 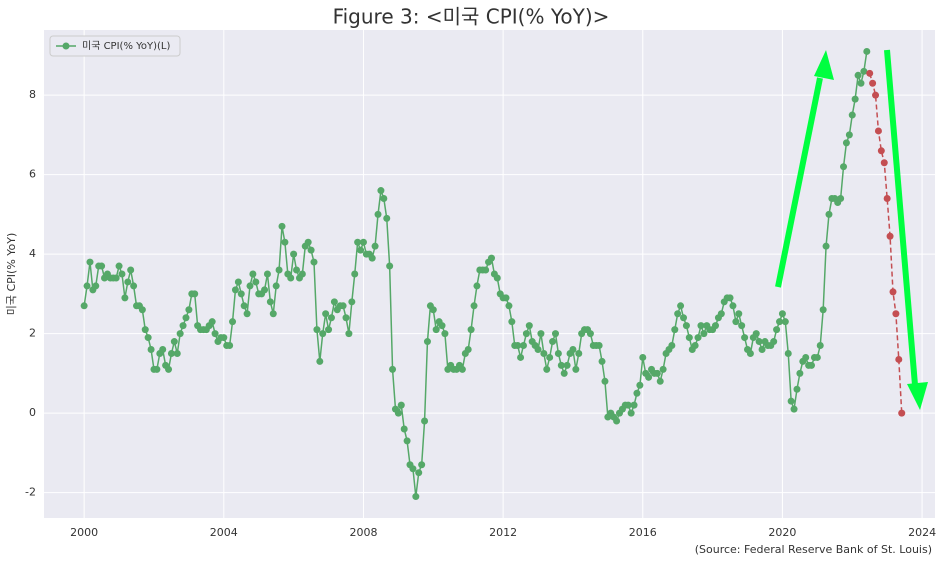 What do you see at coordinates (851, 229) in the screenshot?
I see `annotation-arrows` at bounding box center [851, 229].